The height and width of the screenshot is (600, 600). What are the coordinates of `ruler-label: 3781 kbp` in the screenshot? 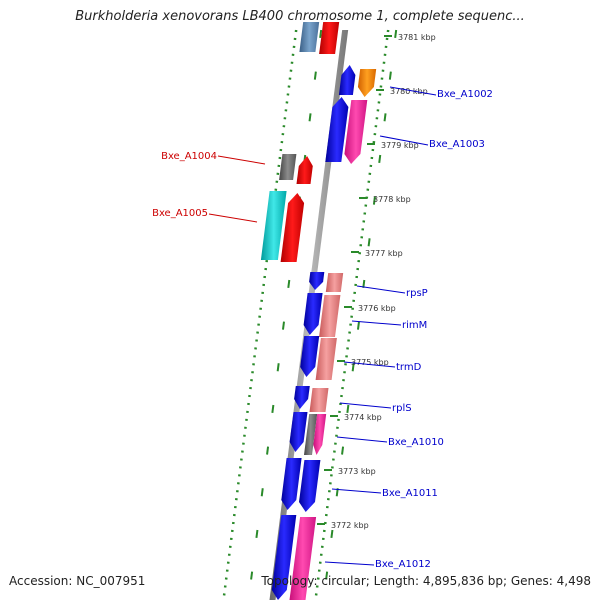 It's located at (417, 37).